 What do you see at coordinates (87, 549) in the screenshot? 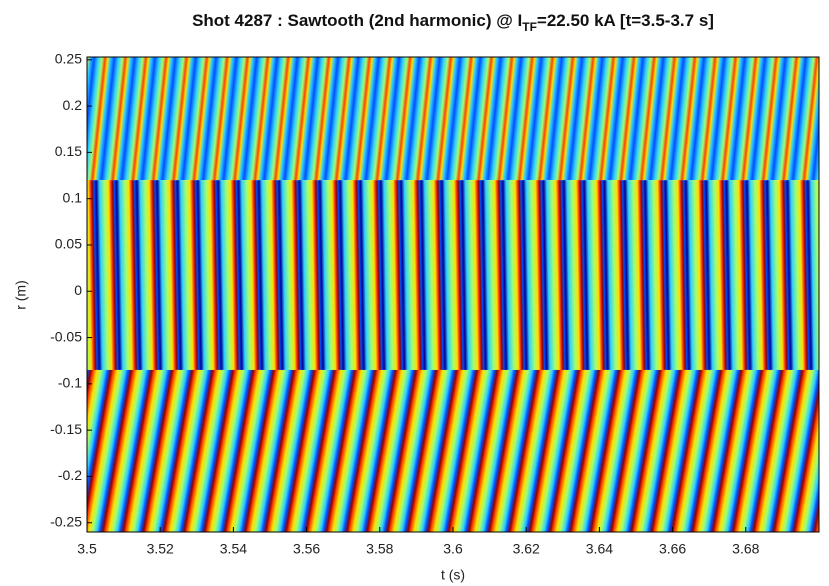
I see `x-tick-label: 3.5` at bounding box center [87, 549].